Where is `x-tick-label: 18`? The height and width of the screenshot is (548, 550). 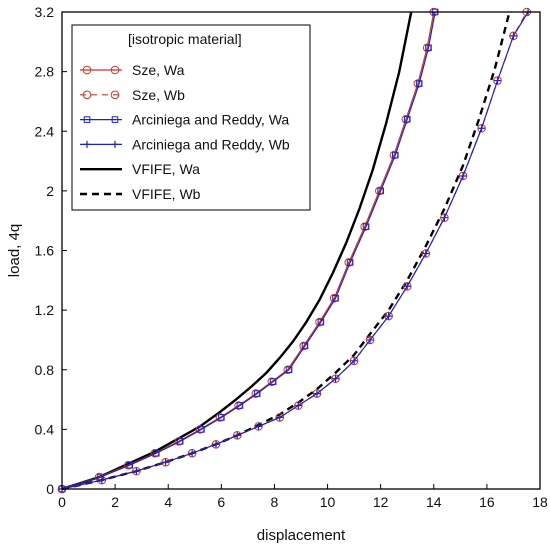 x-tick-label: 18 is located at coordinates (540, 502).